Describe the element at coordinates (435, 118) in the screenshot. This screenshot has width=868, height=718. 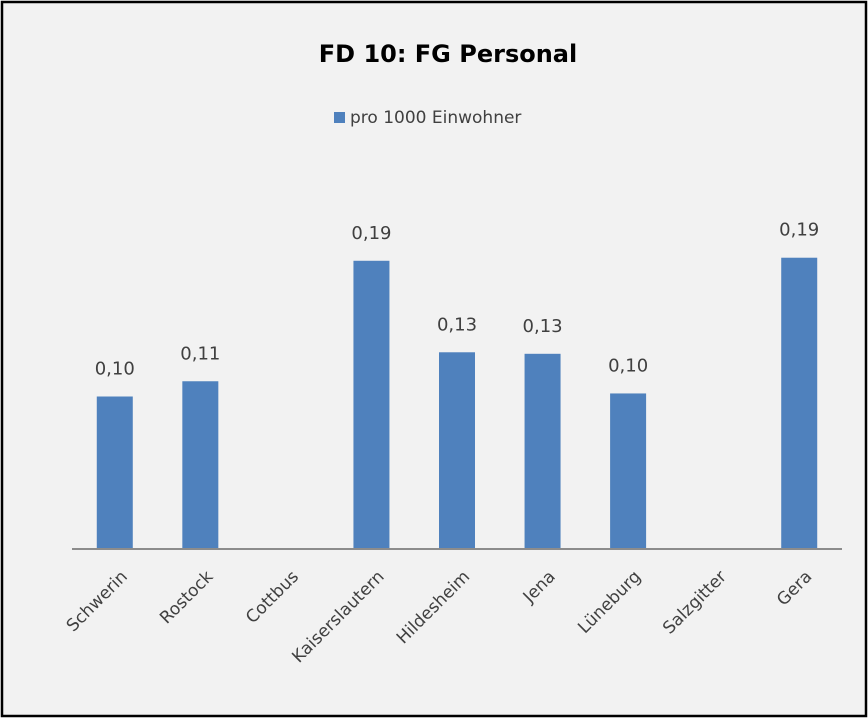
I see `legend-label: pro 1000 Einwohner` at that location.